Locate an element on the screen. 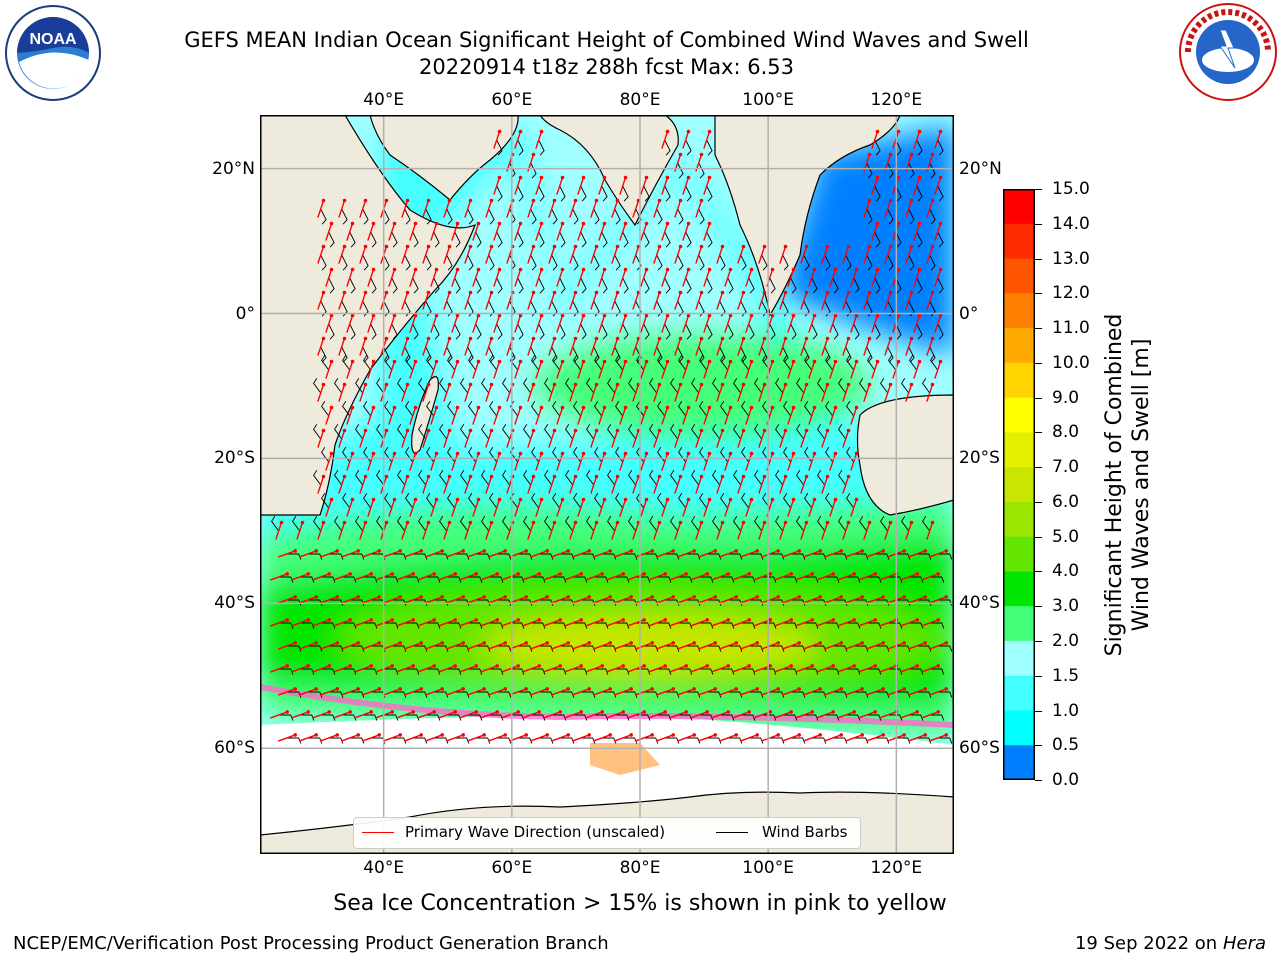 The height and width of the screenshot is (960, 1280). colorbar-tick-label: 4.0 is located at coordinates (1066, 571).